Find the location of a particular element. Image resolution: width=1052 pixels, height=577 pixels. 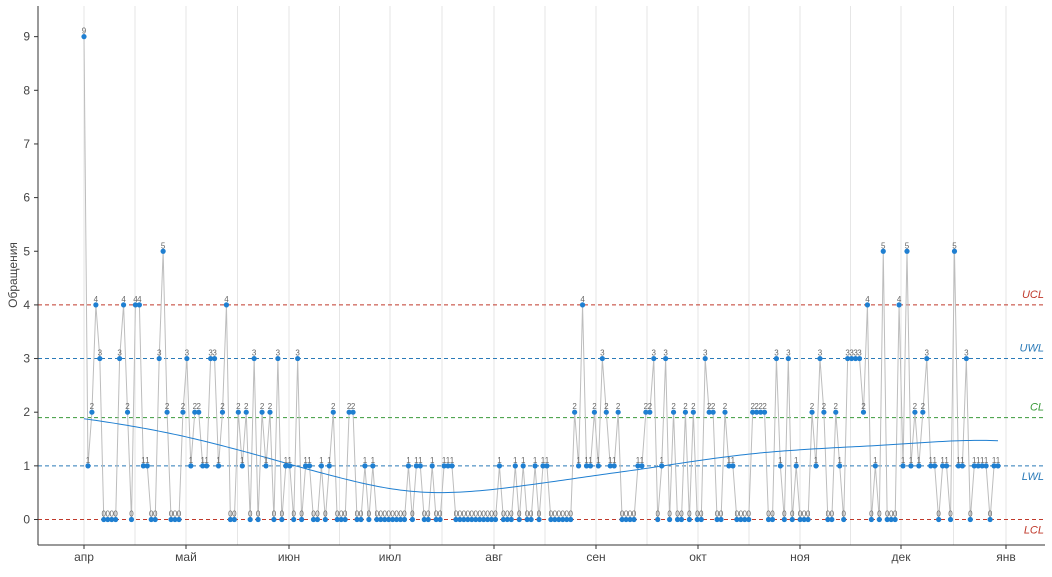

y-tick-label: 0 is located at coordinates (26, 520).